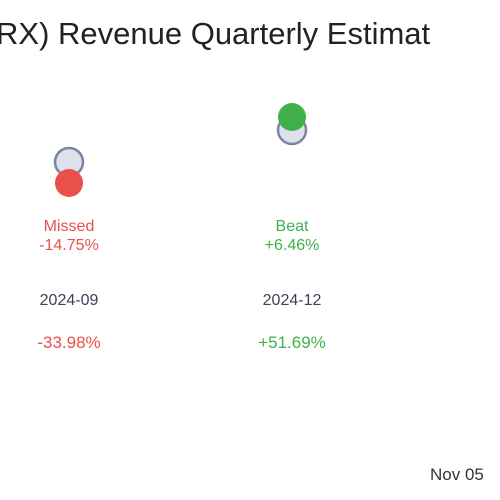 This screenshot has height=500, width=500. Describe the element at coordinates (69, 300) in the screenshot. I see `period-tick-label: 2024-09` at that location.